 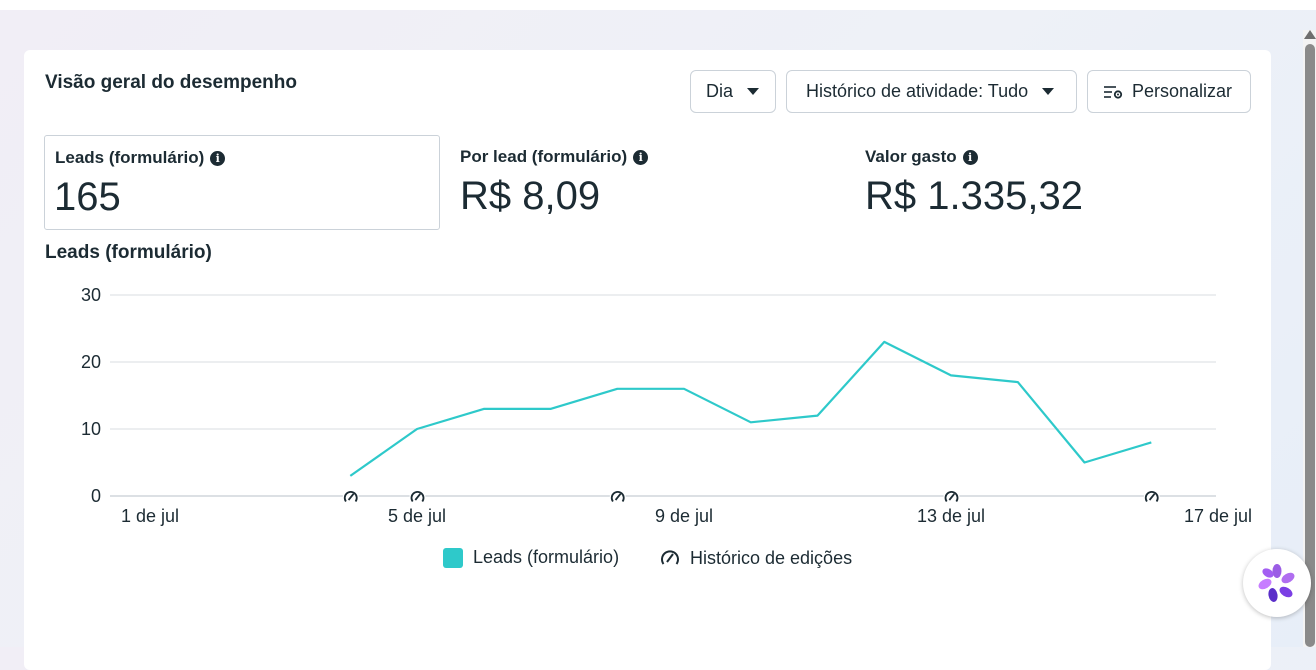 What do you see at coordinates (1218, 516) in the screenshot?
I see `x-tick-label: 17 de jul` at bounding box center [1218, 516].